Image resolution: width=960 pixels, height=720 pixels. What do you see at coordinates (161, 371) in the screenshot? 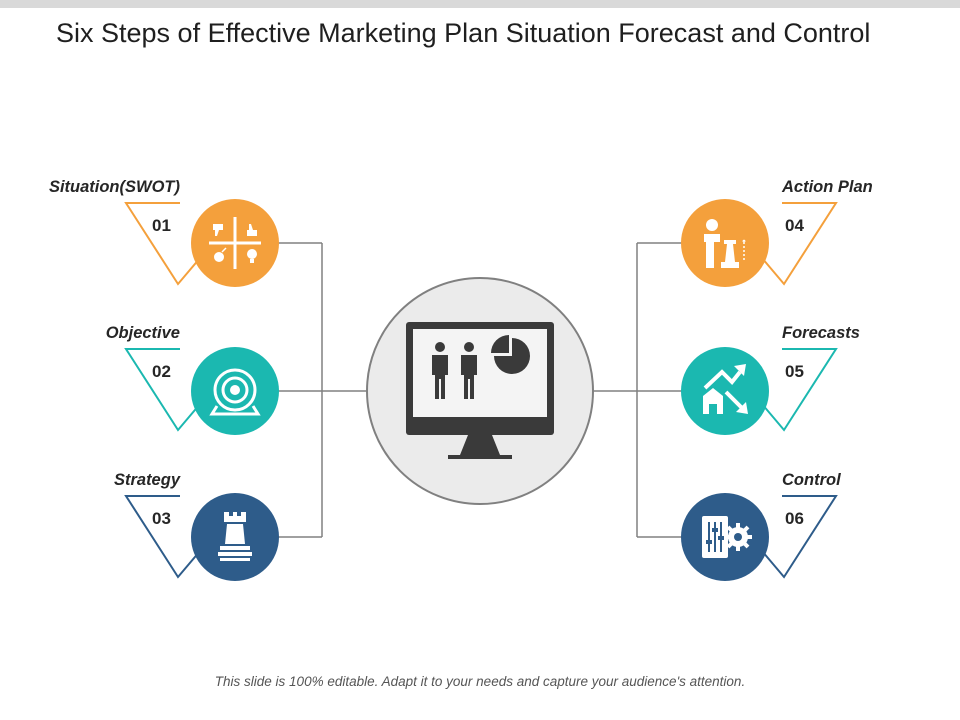
I see `step-2-number: 02` at bounding box center [161, 371].